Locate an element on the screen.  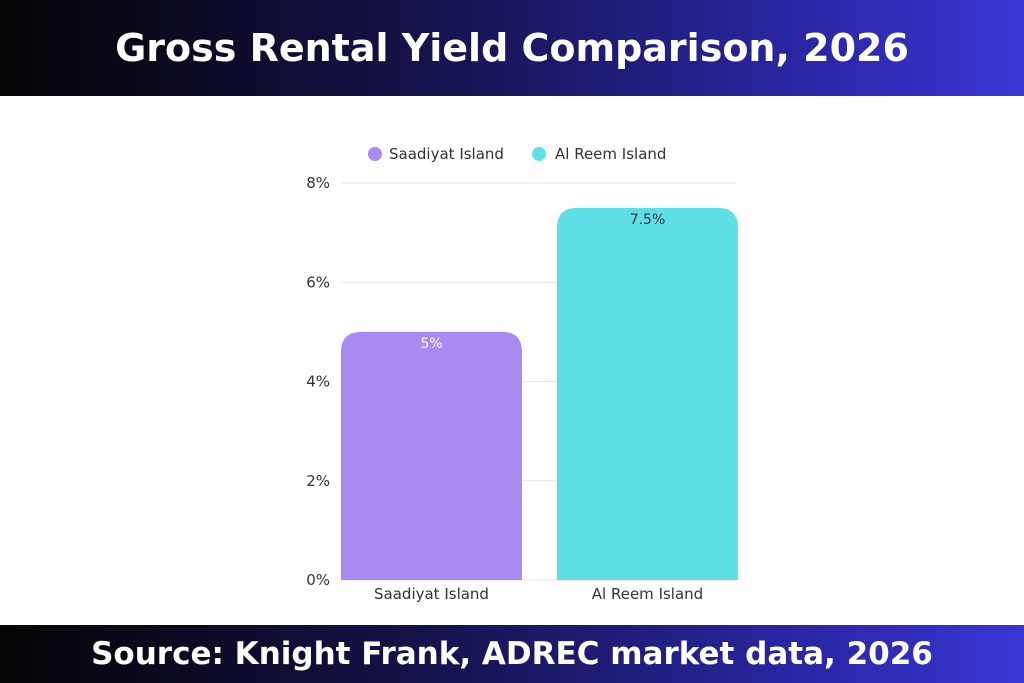
data-label: 5% is located at coordinates (431, 344).